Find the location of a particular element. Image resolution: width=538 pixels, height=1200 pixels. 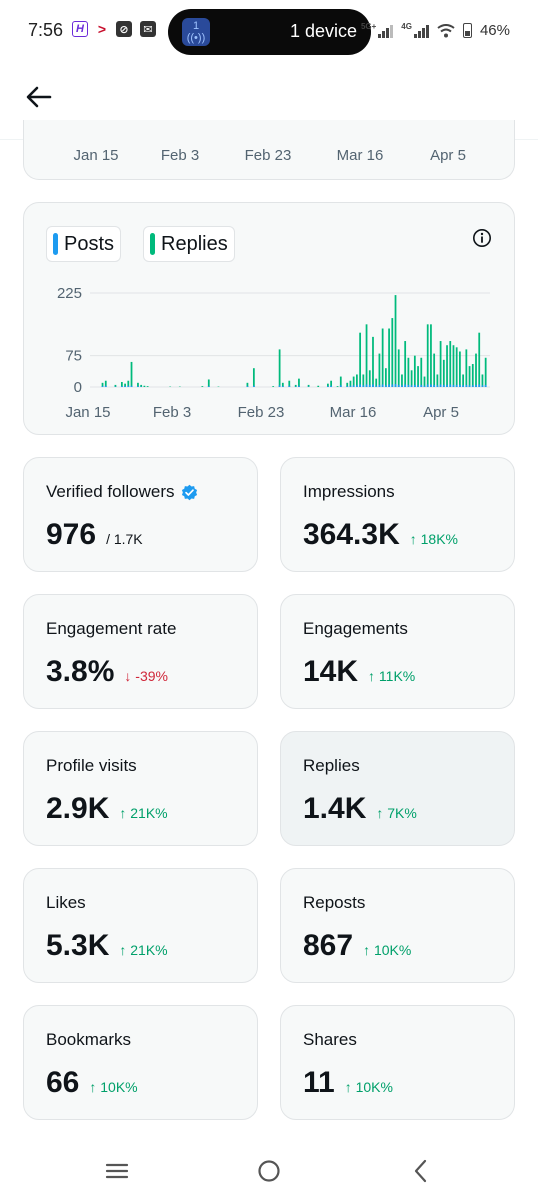

stat-card-verified-followers: Verified followers 976 / 1.7K is located at coordinates (140, 514).